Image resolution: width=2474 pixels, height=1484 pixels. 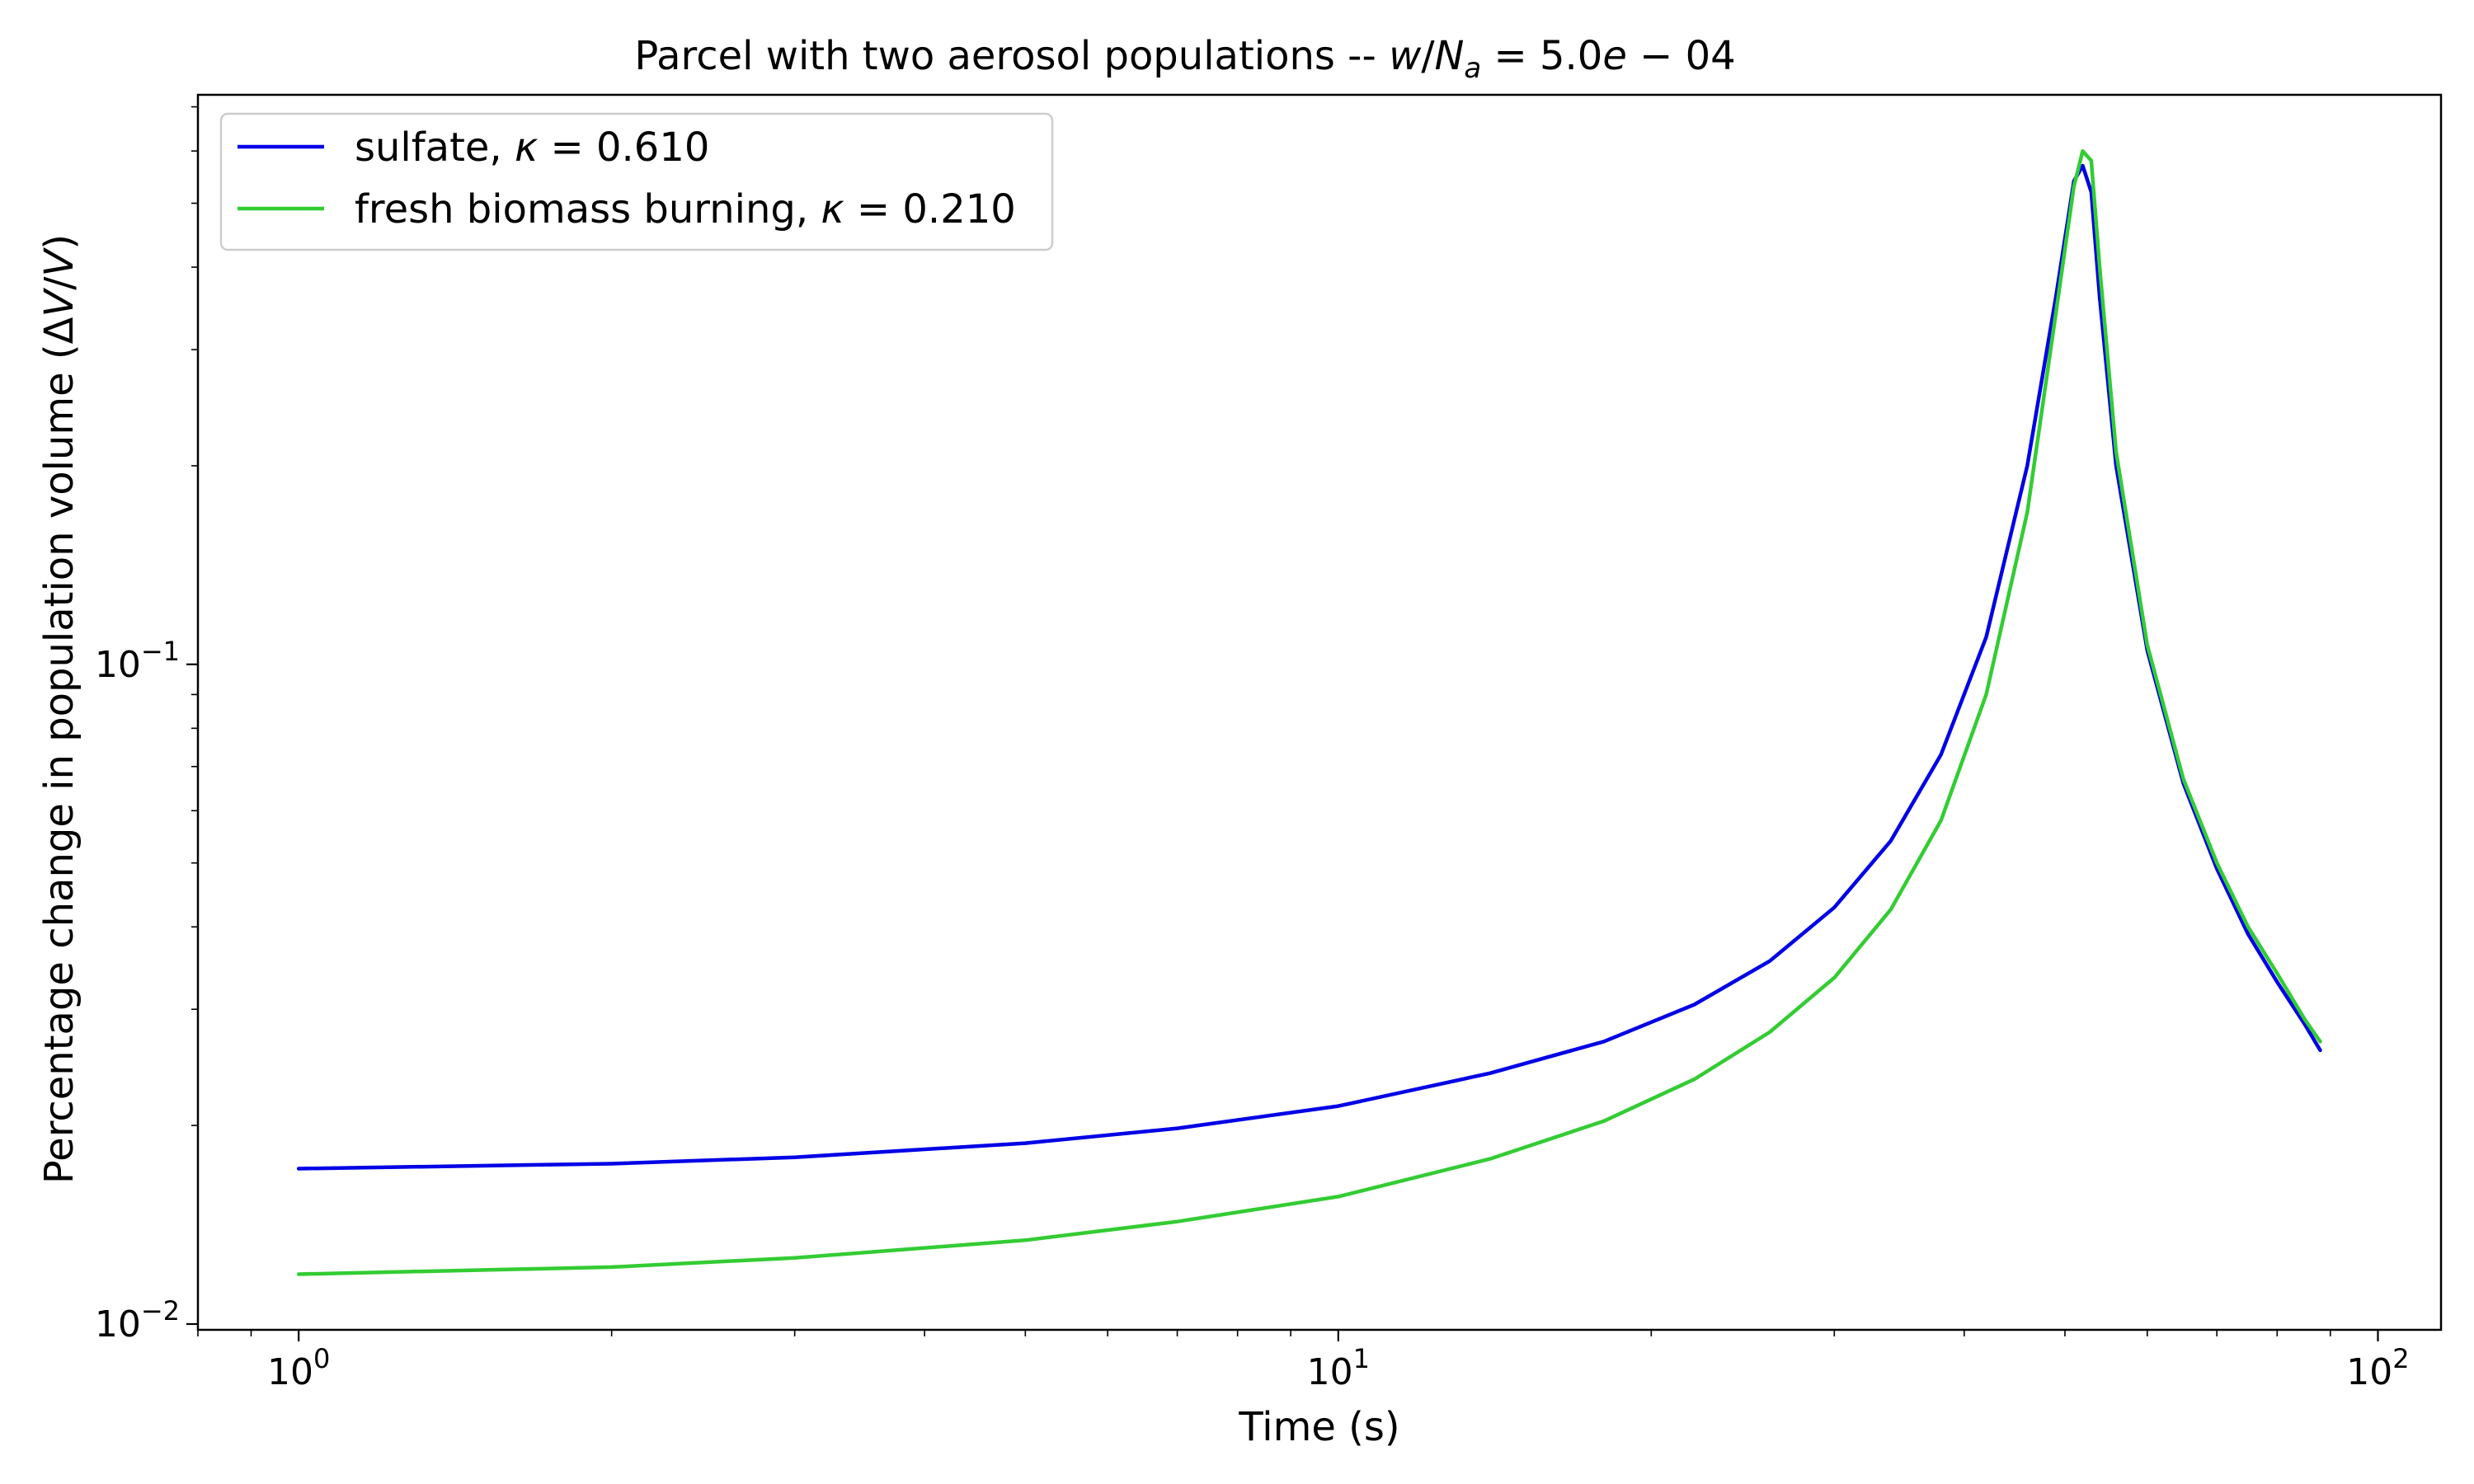 What do you see at coordinates (685, 209) in the screenshot?
I see `legend-label-fresh-biomass-burning: fresh biomass burning, κ = 0.210` at bounding box center [685, 209].